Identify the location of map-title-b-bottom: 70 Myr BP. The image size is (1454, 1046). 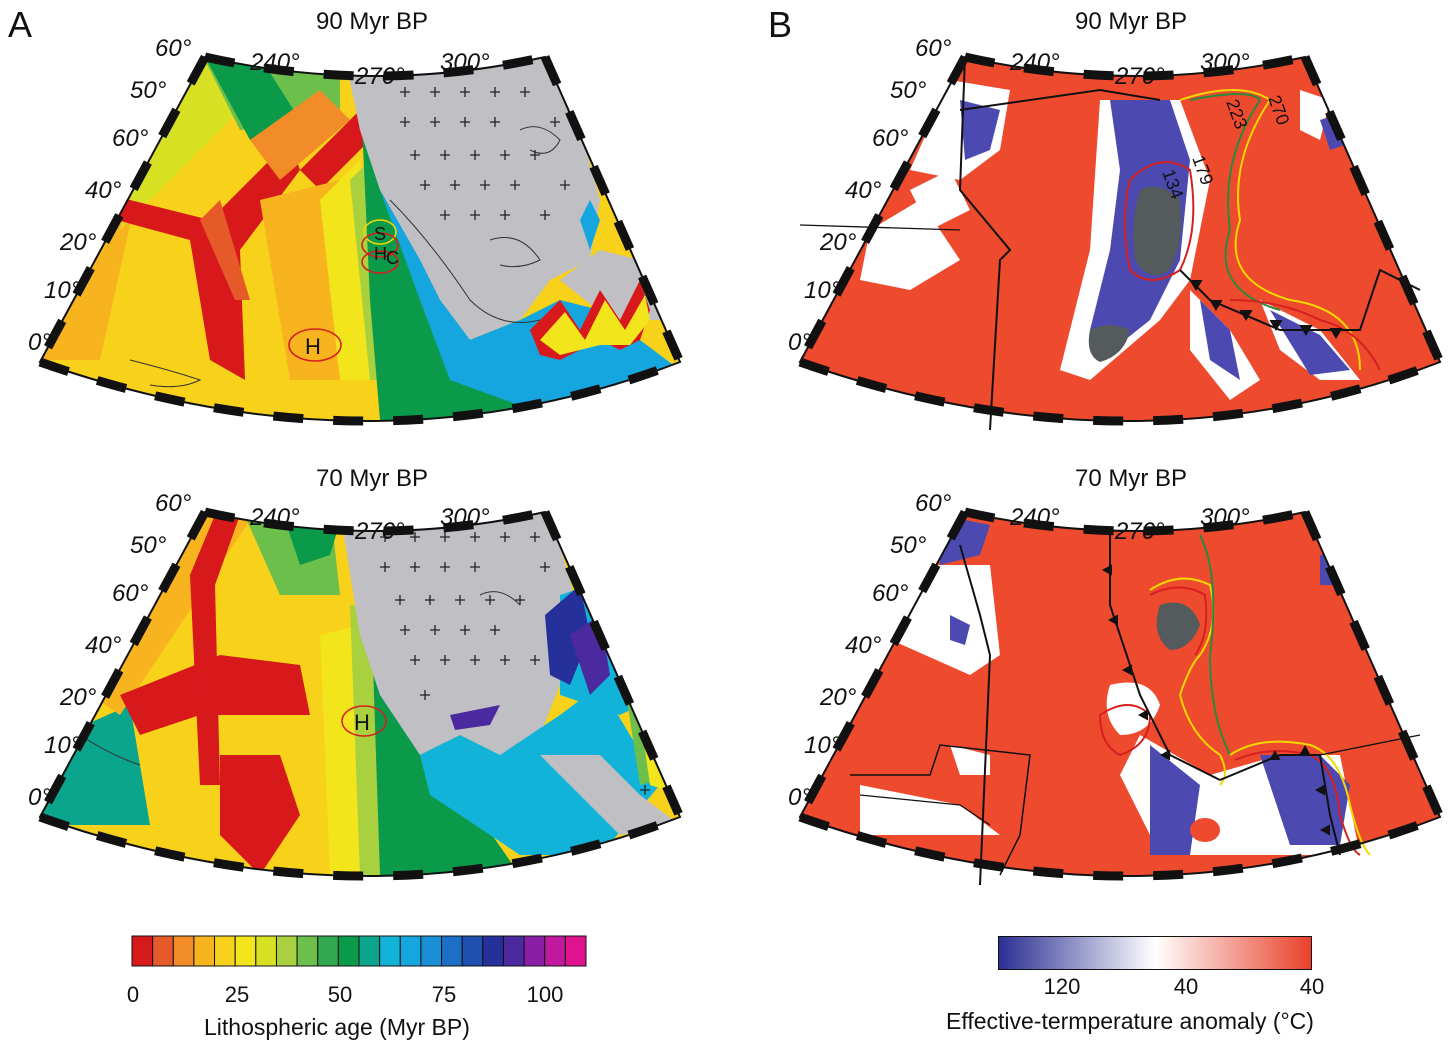
(1131, 478).